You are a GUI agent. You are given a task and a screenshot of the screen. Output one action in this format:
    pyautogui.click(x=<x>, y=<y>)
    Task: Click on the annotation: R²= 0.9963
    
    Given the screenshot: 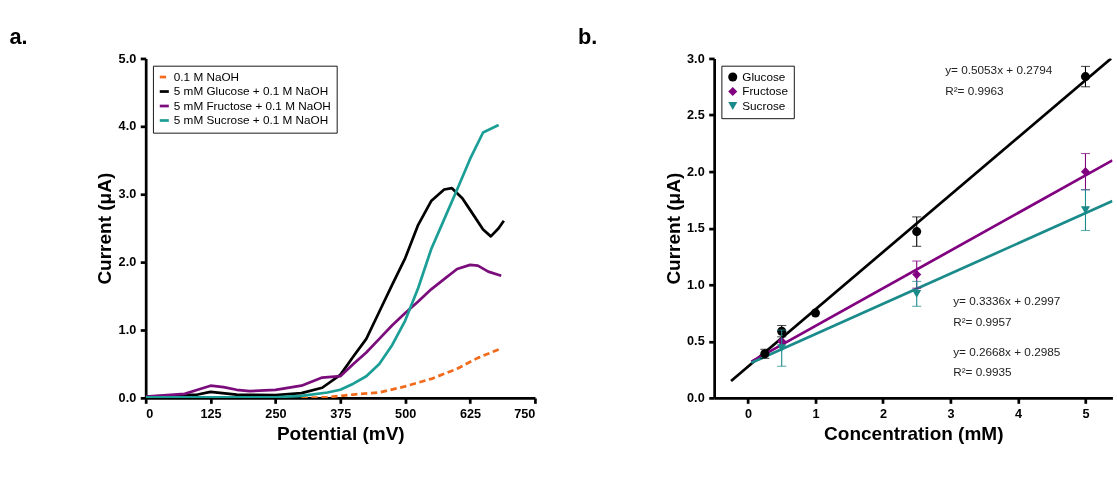 What is the action you would take?
    pyautogui.click(x=975, y=90)
    